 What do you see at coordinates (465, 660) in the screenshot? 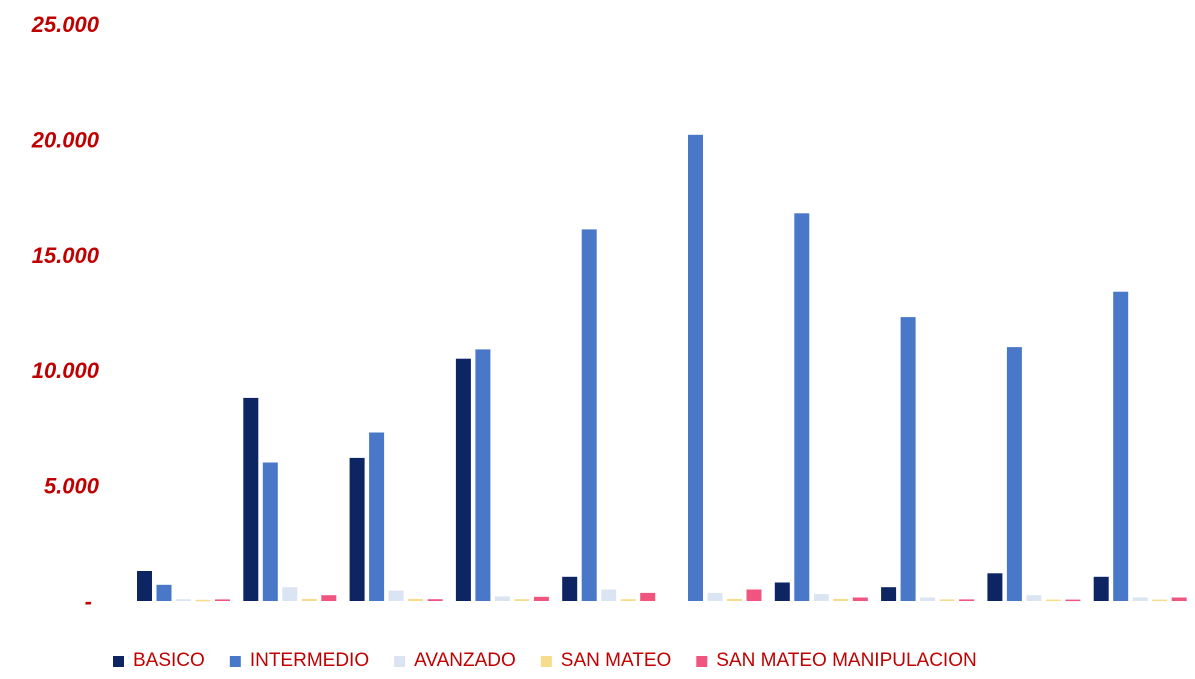
I see `legend-label: AVANZADO` at bounding box center [465, 660].